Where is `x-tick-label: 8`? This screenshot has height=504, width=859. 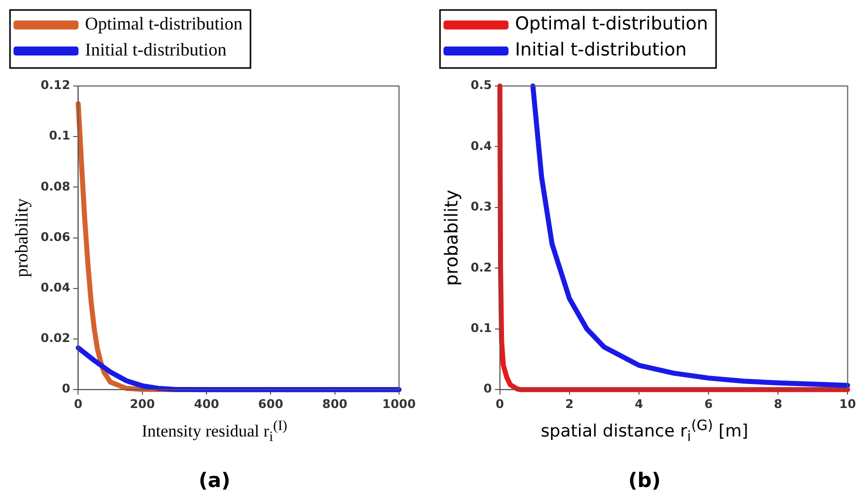
x-tick-label: 8 is located at coordinates (778, 403).